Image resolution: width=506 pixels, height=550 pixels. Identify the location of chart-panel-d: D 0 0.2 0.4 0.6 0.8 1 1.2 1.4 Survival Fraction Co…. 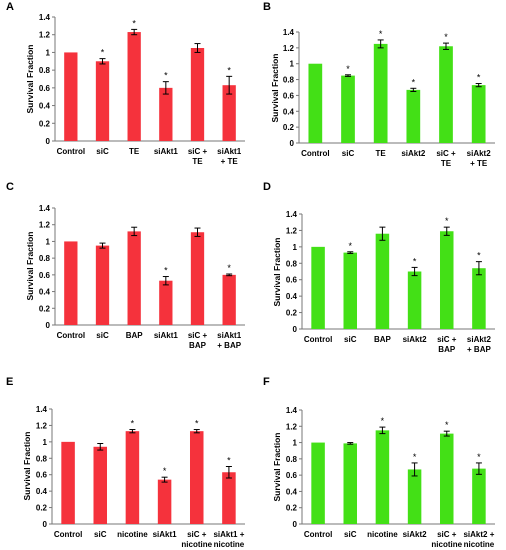
(379, 267).